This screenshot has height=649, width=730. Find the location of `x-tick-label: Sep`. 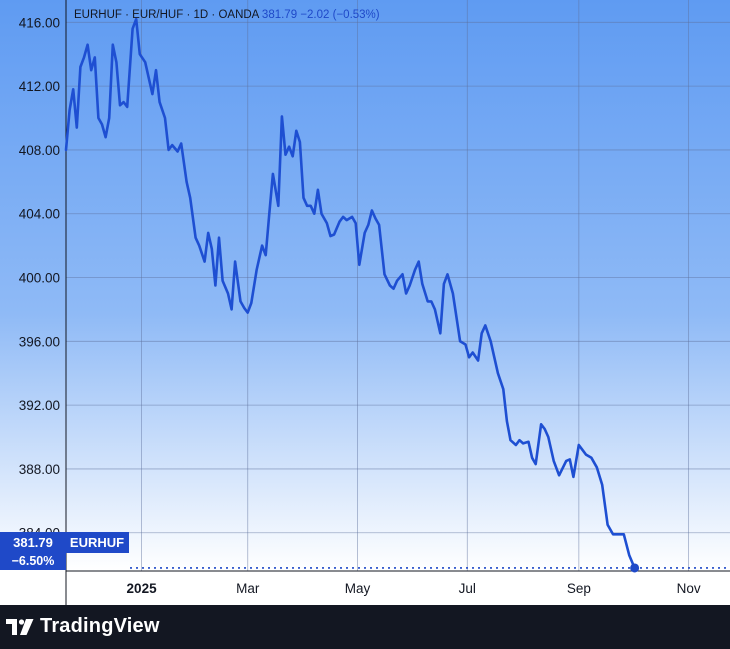

x-tick-label: Sep is located at coordinates (579, 588).